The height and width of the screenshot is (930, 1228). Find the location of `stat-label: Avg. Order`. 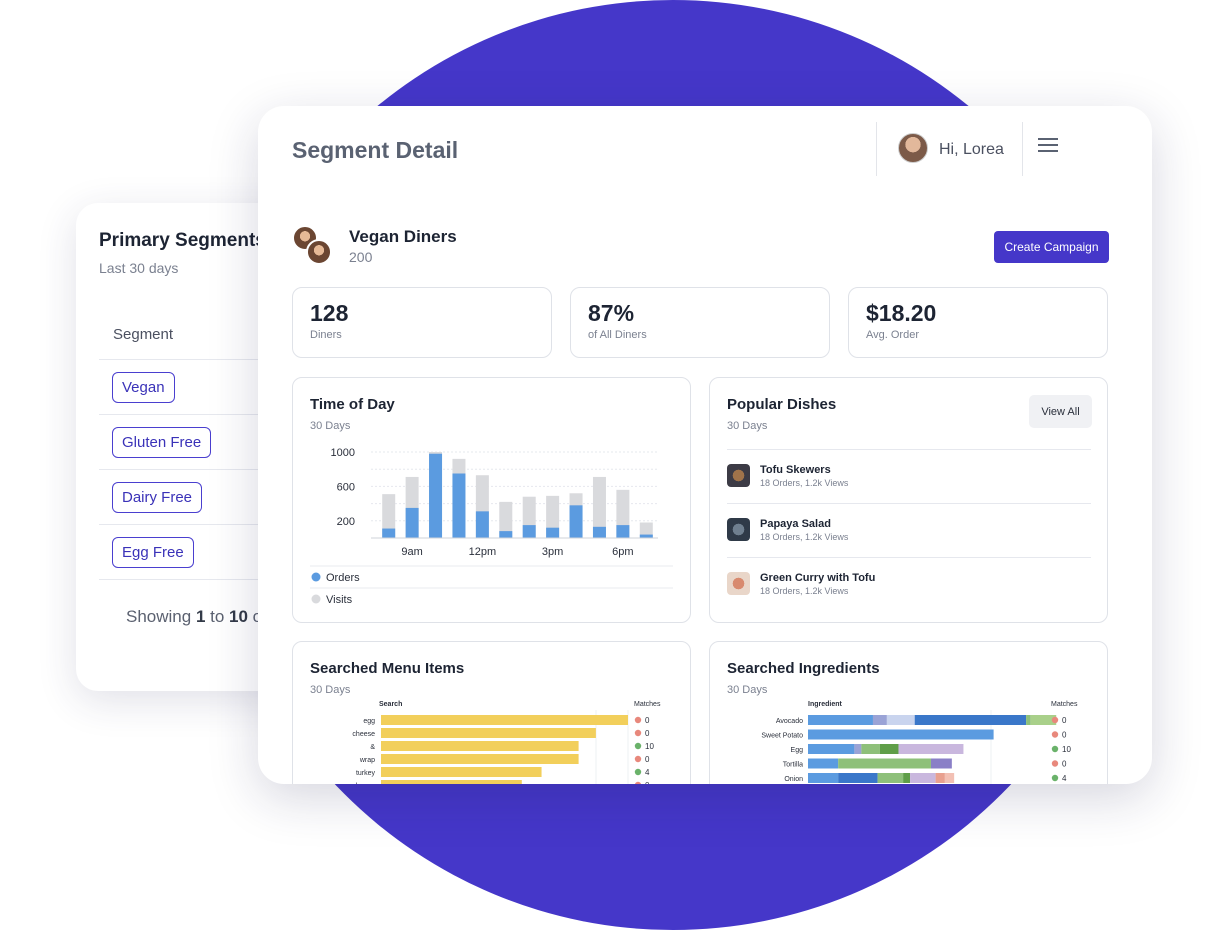

stat-label: Avg. Order is located at coordinates (892, 335).